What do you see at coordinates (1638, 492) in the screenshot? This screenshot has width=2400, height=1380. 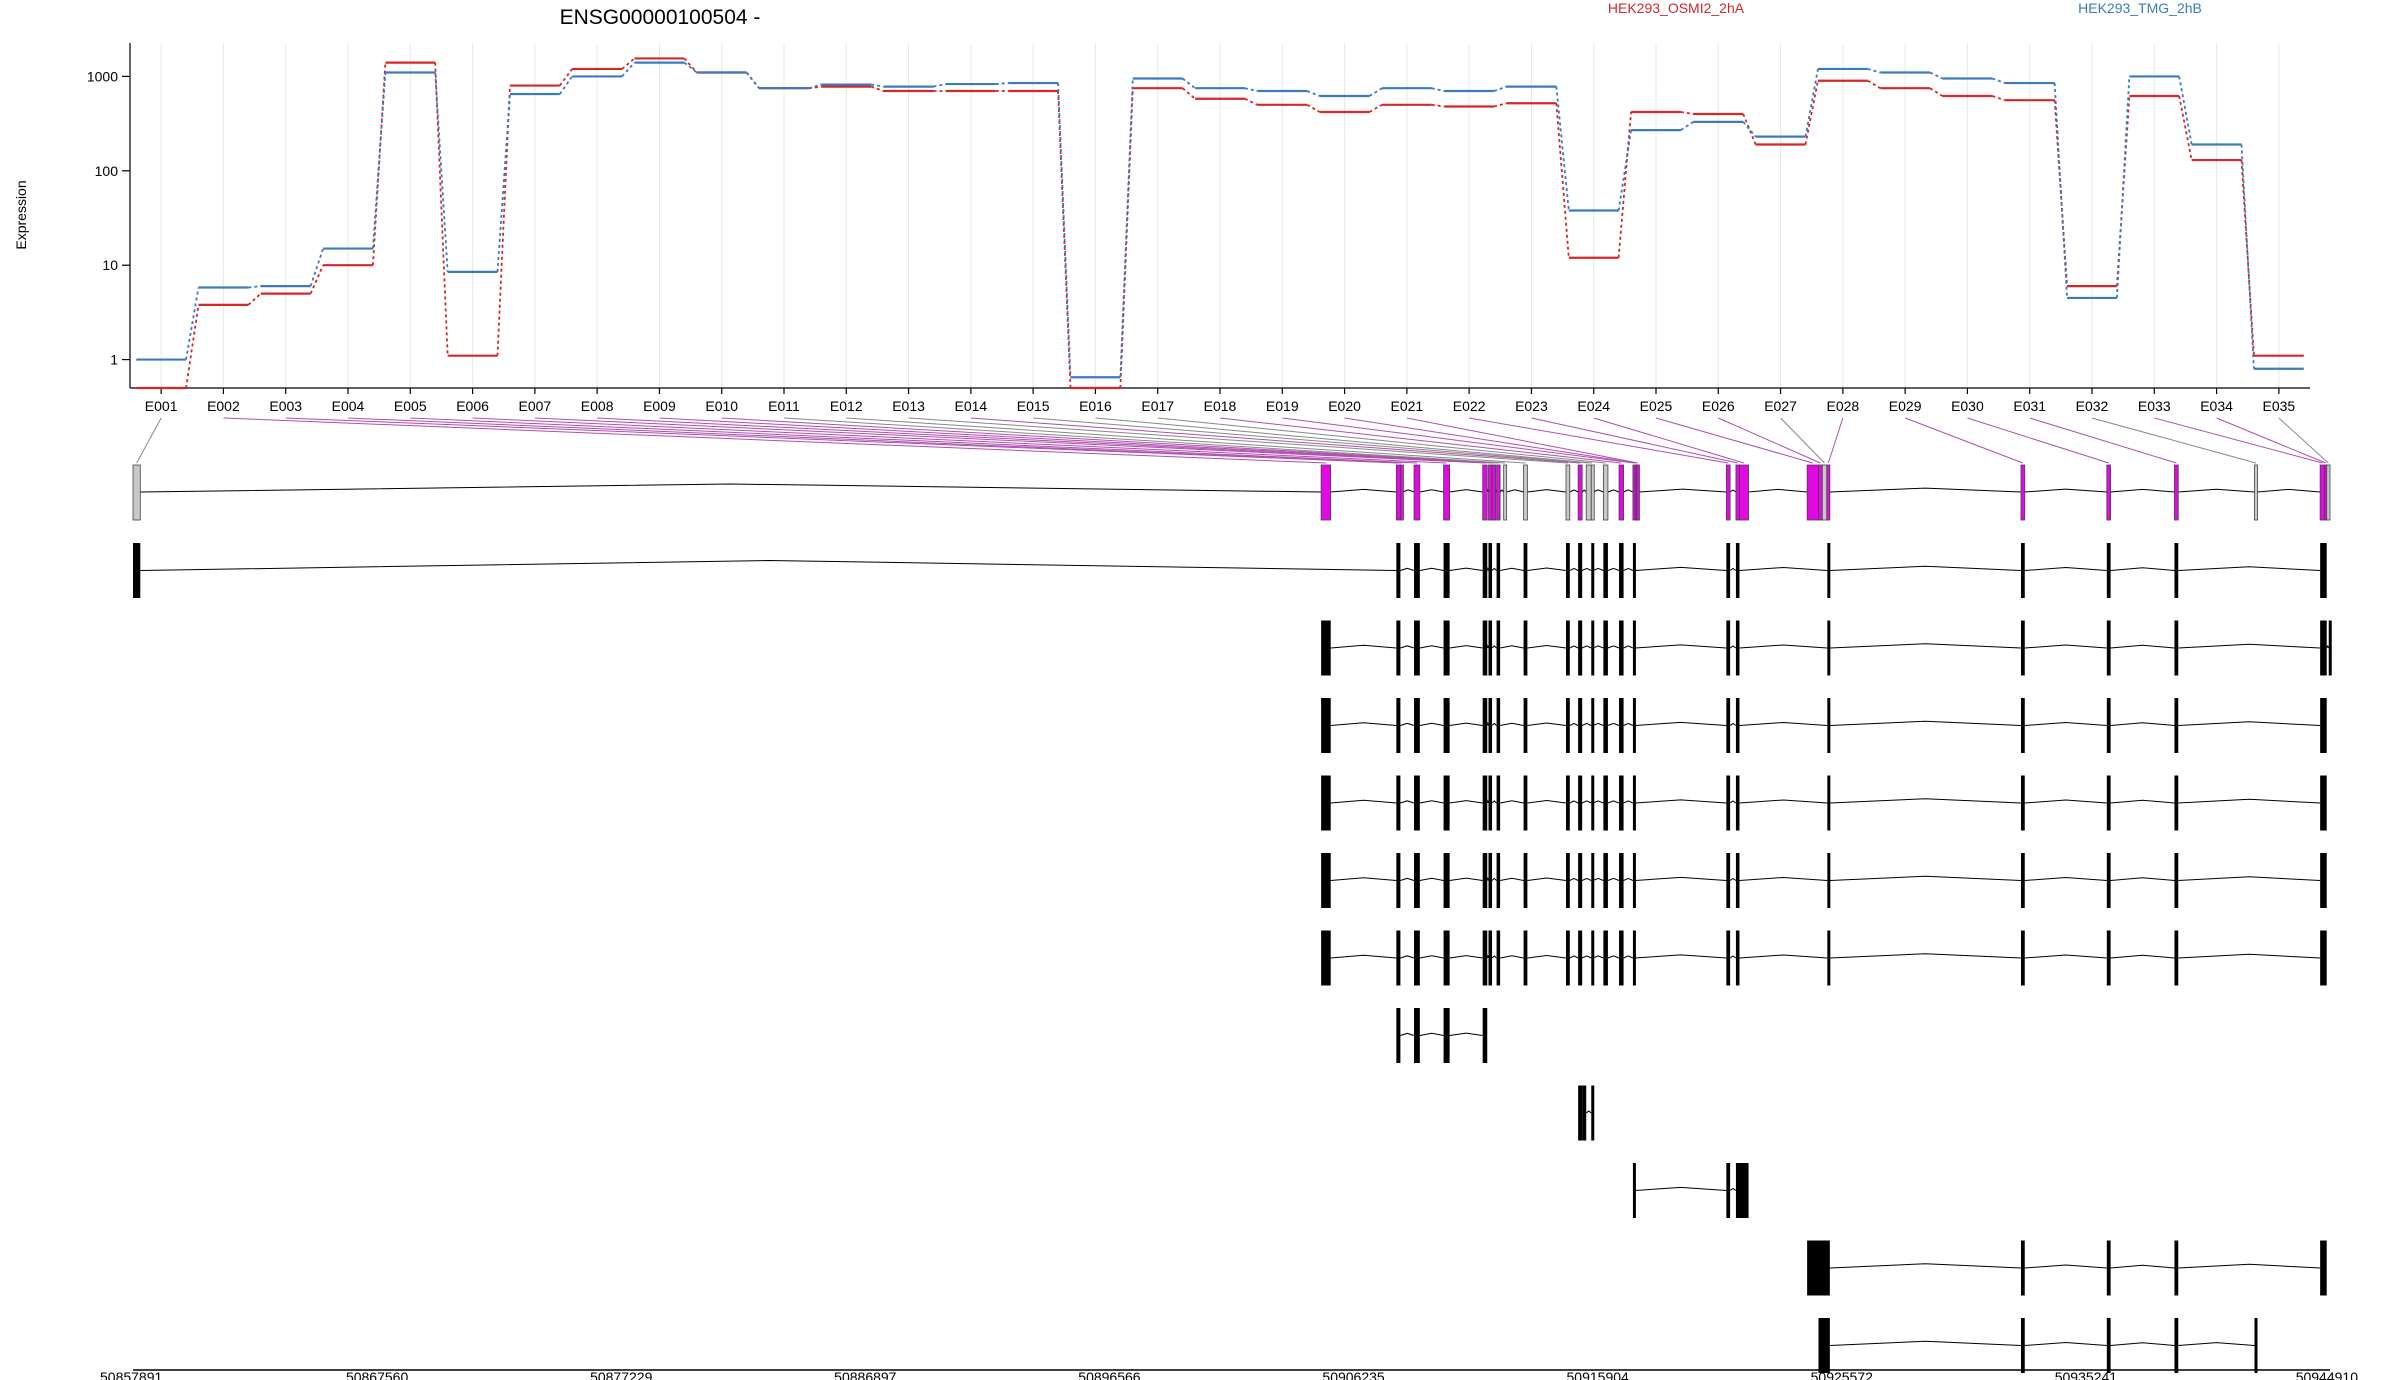 I see `exon-E021` at bounding box center [1638, 492].